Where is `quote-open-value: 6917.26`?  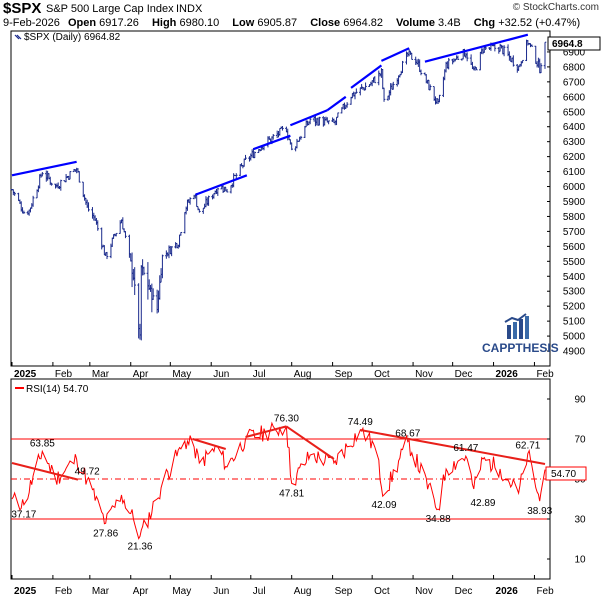 quote-open-value: 6917.26 is located at coordinates (119, 23).